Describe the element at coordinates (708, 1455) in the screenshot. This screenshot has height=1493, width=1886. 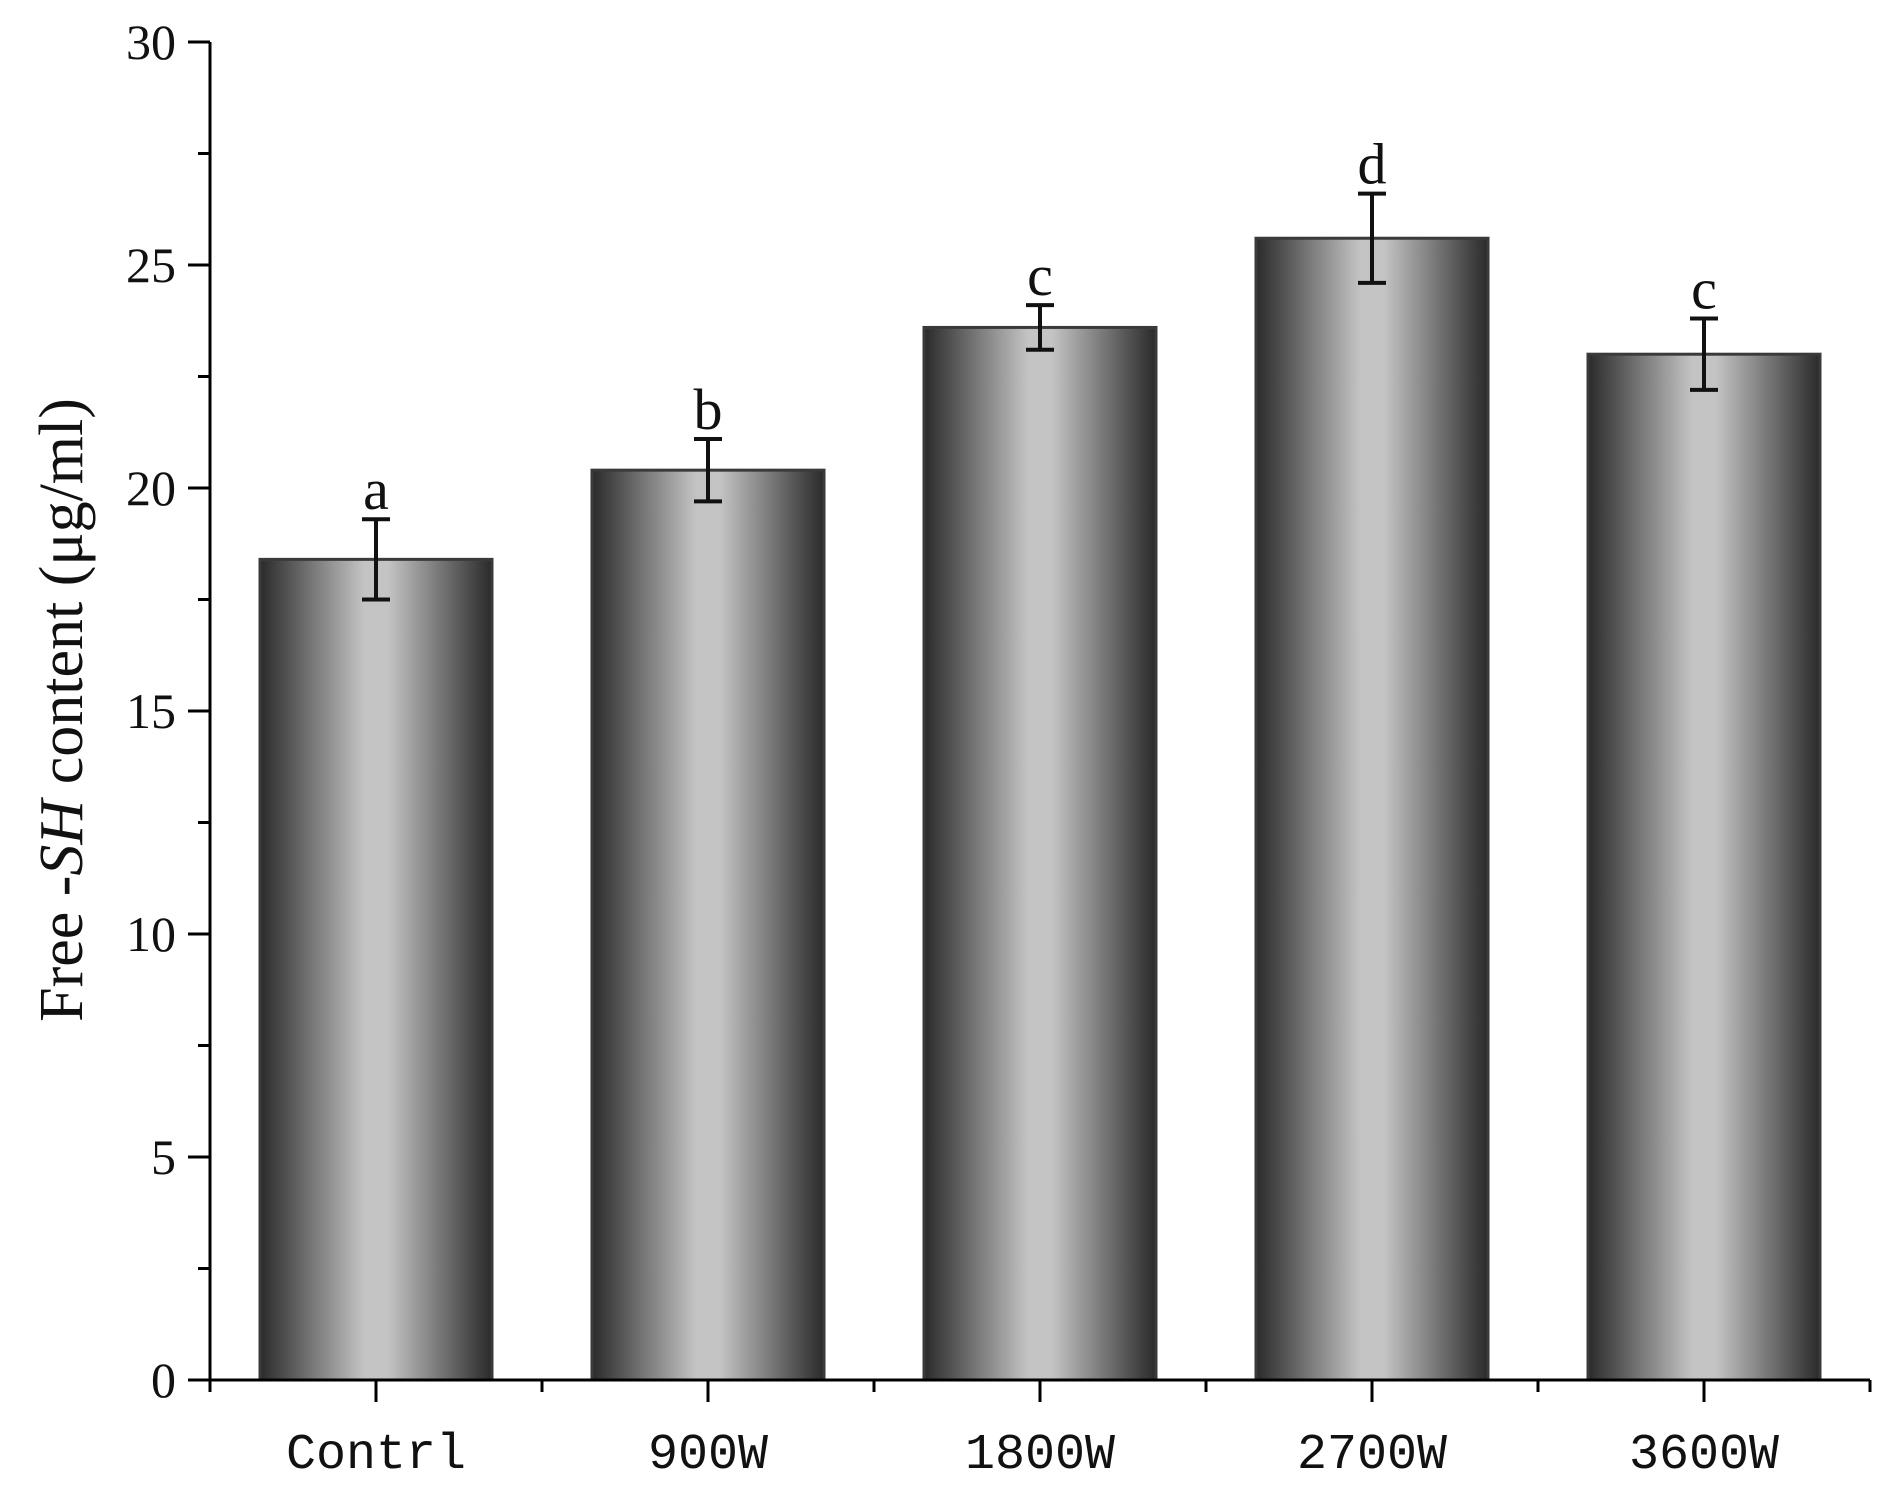
I see `x-tick-label-900w: 900W` at that location.